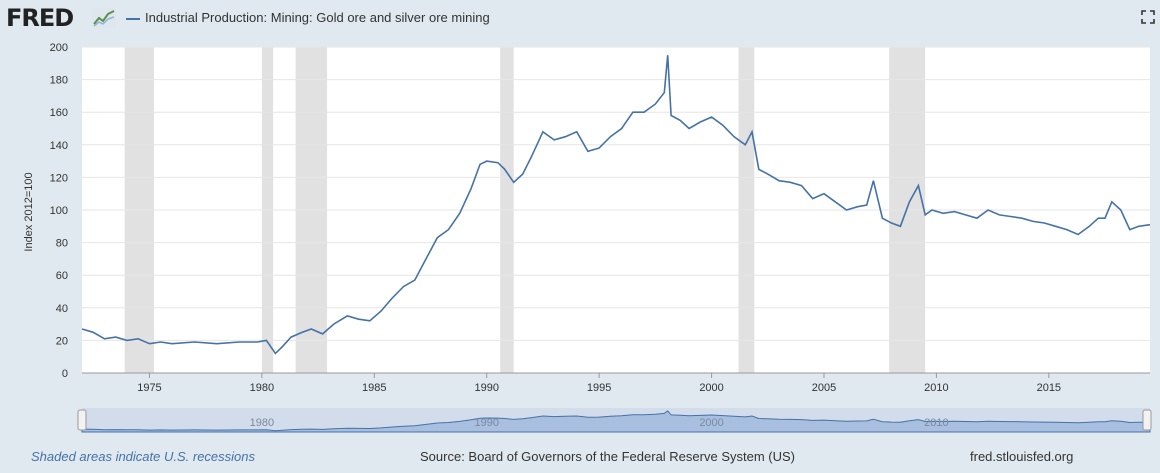 The width and height of the screenshot is (1160, 473). Describe the element at coordinates (59, 211) in the screenshot. I see `y-tick-label: 100` at that location.